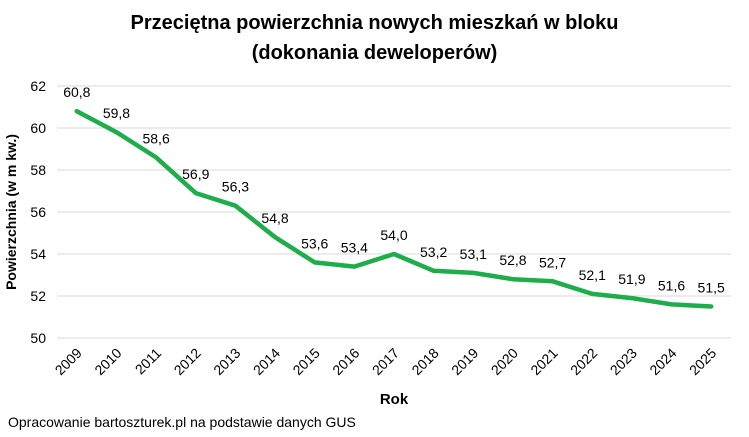 The image size is (749, 437). What do you see at coordinates (195, 174) in the screenshot?
I see `data-label: 56,9` at bounding box center [195, 174].